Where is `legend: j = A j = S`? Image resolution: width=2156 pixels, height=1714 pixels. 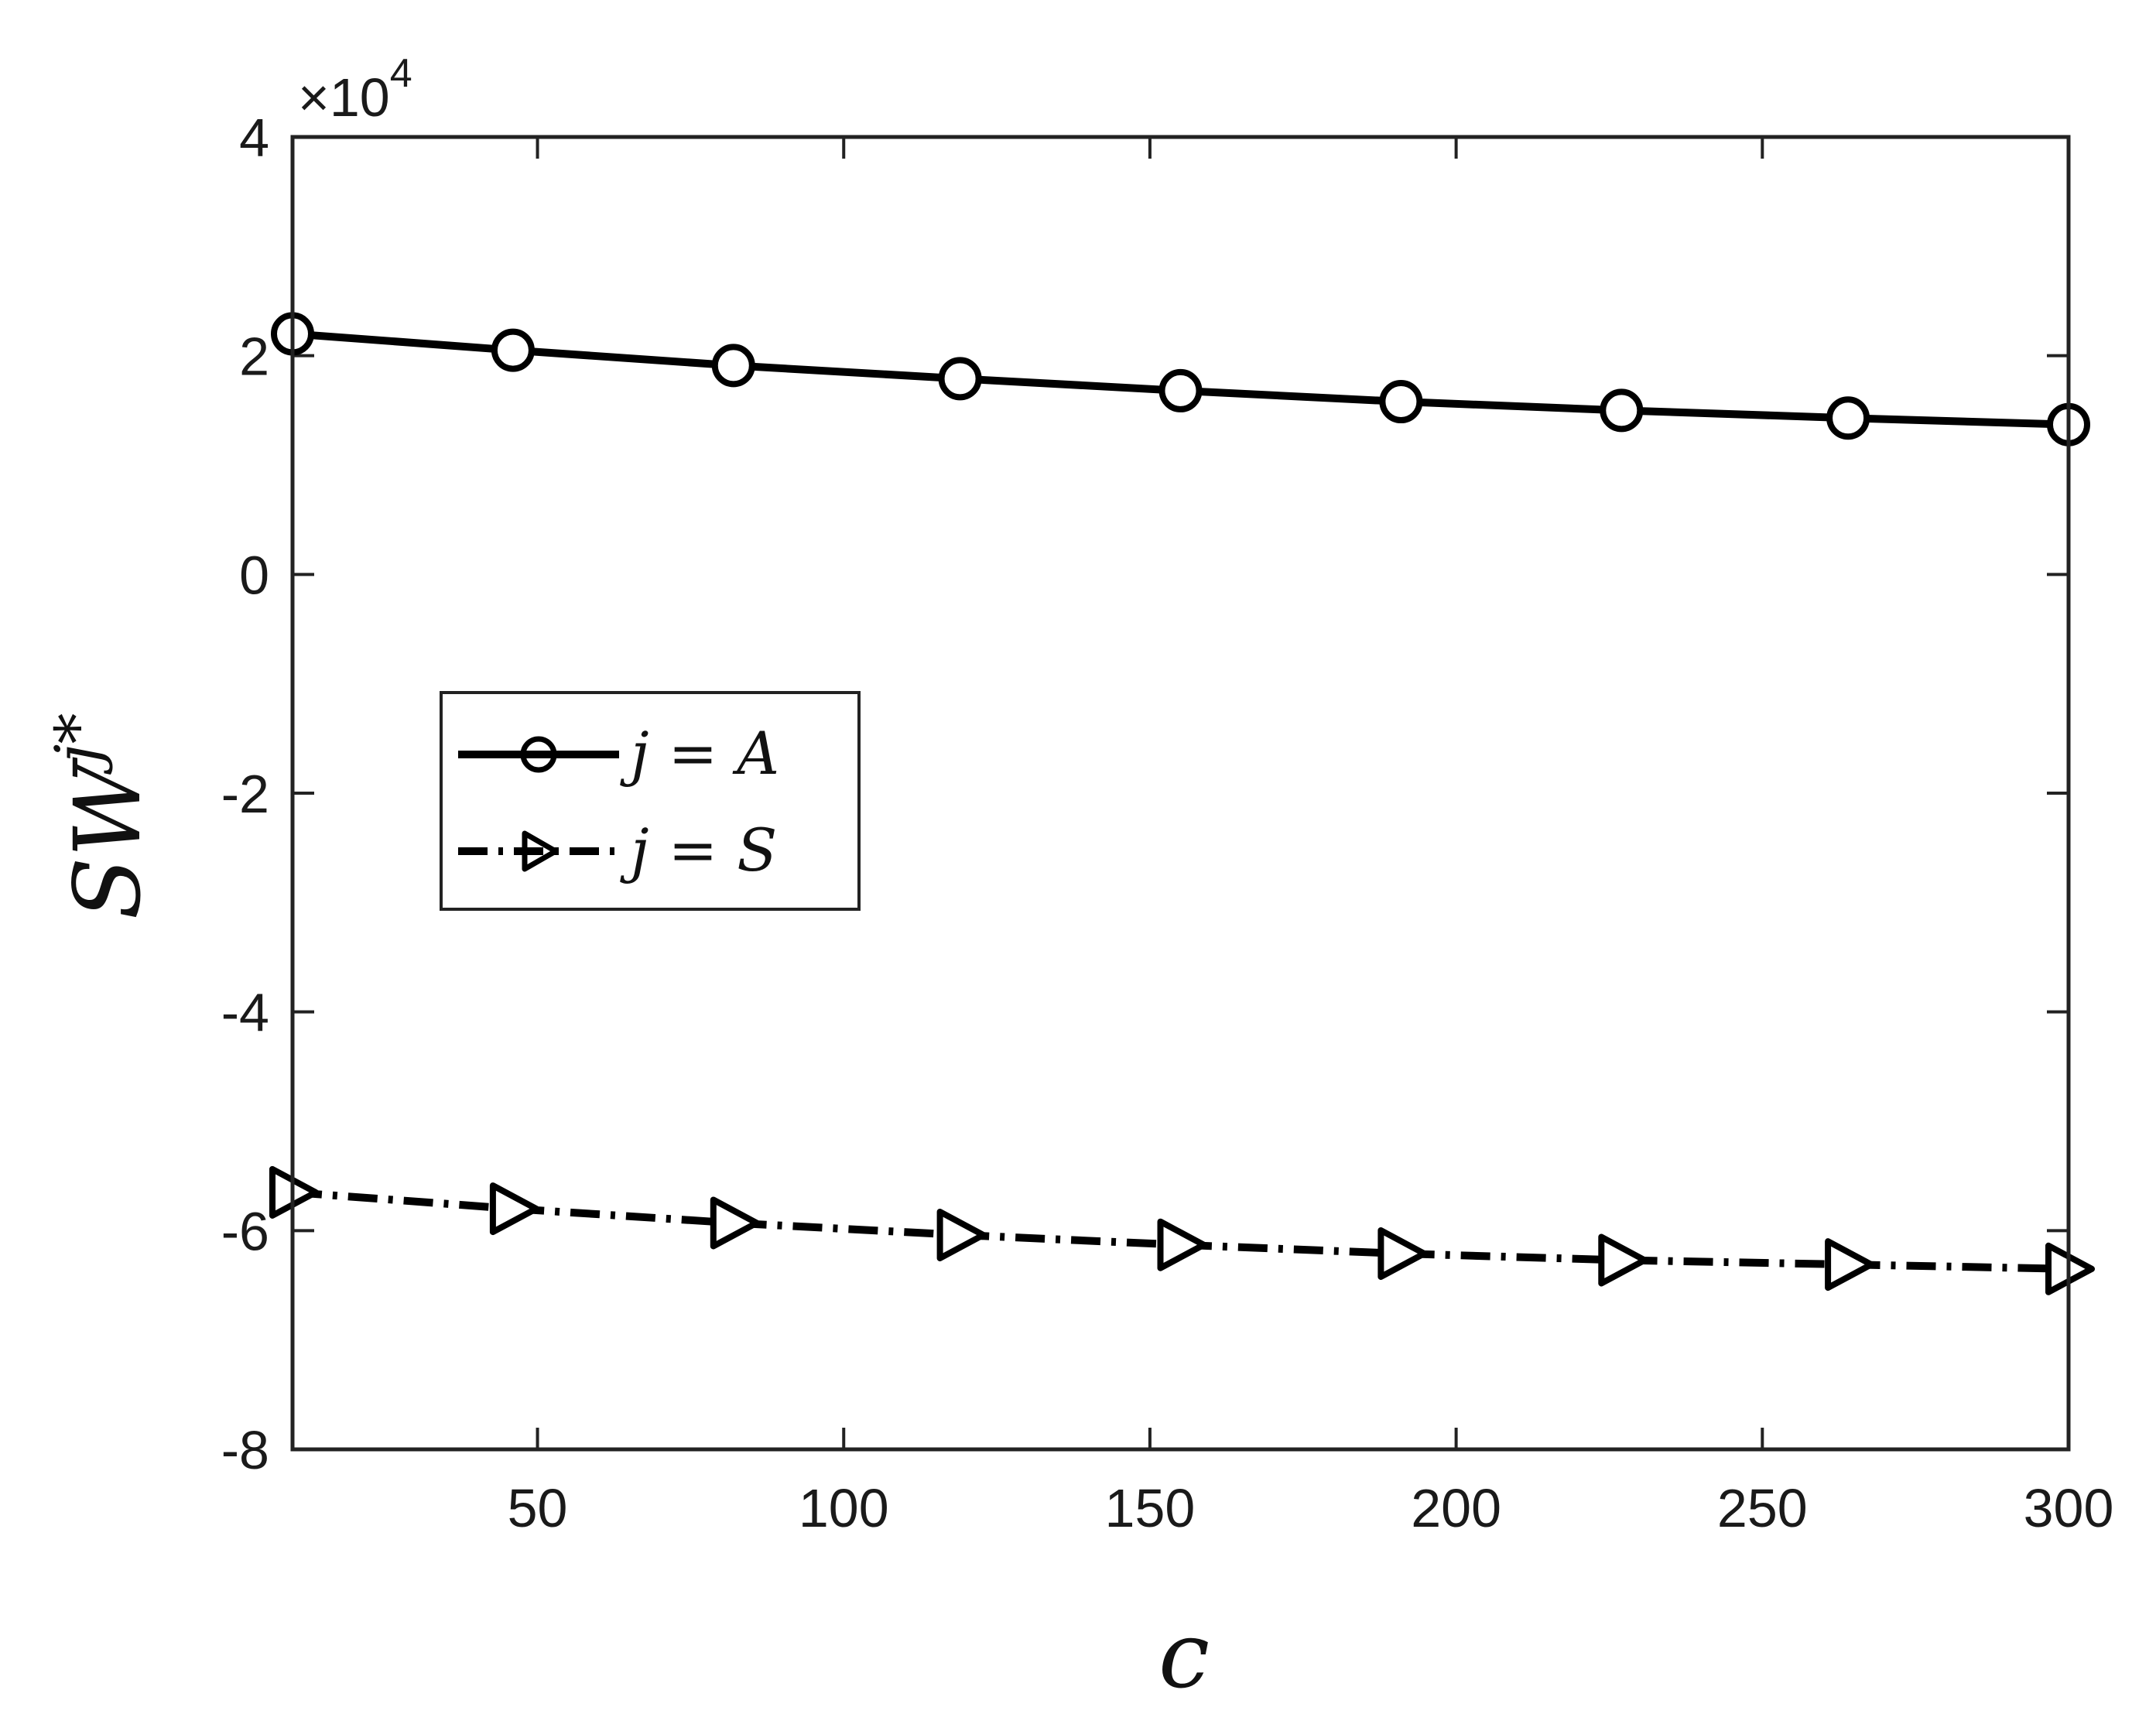
legend: j = A j = S is located at coordinates (650, 801).